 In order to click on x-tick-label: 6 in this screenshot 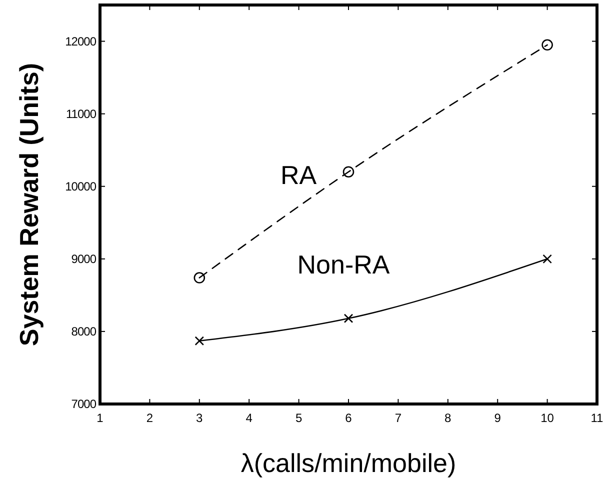, I will do `click(348, 418)`.